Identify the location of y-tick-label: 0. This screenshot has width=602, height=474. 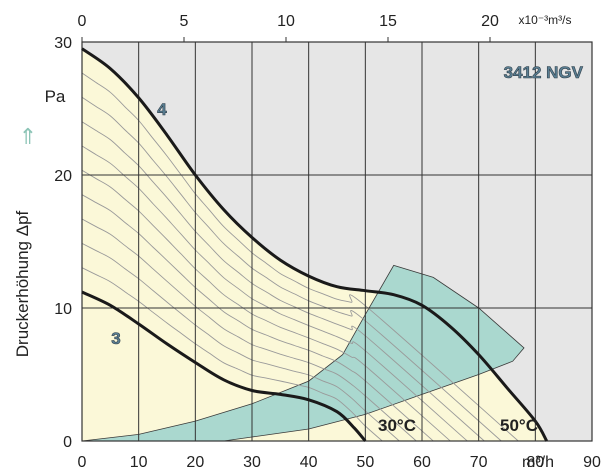
(67, 442).